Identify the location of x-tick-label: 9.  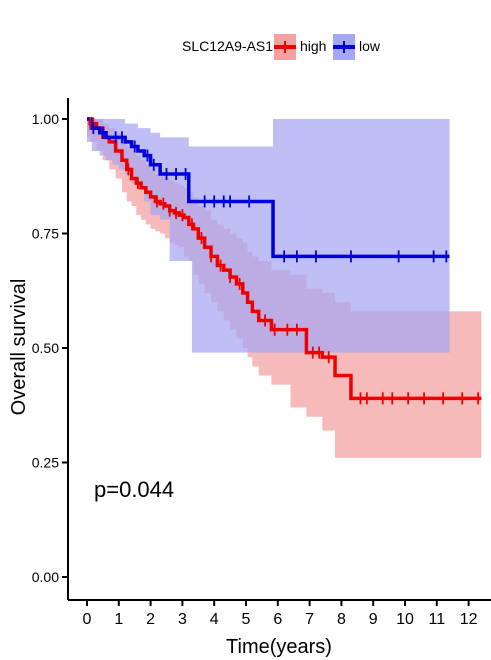
(373, 619).